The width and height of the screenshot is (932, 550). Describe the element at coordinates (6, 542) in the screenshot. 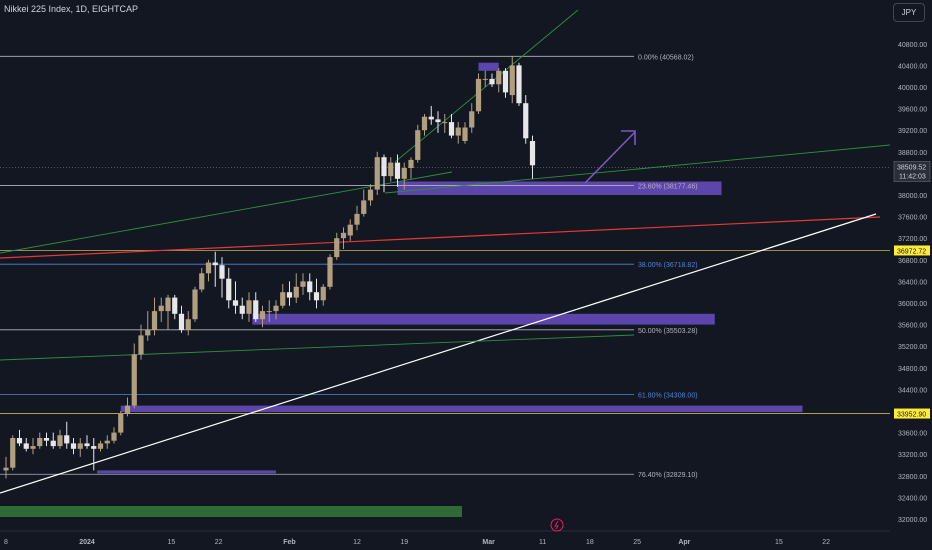

I see `time-tick-label: 8` at that location.